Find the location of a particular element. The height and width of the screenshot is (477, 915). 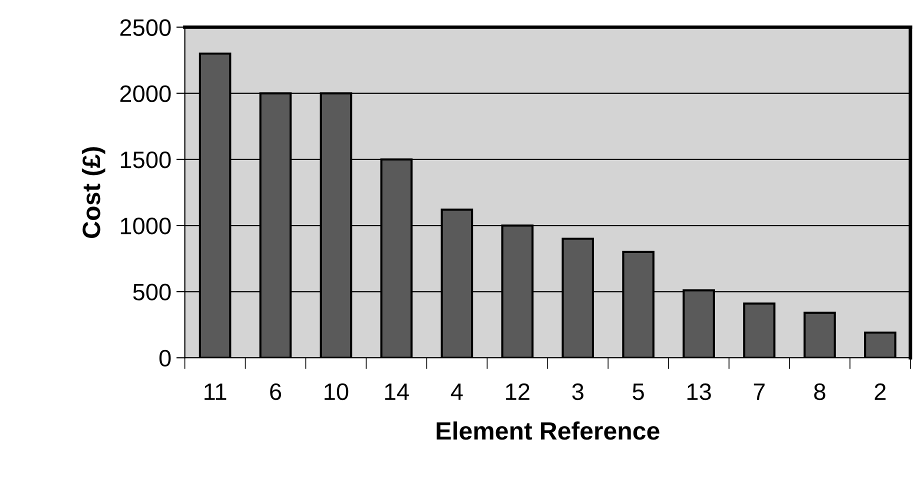

x-tick-label: 12 is located at coordinates (518, 391).